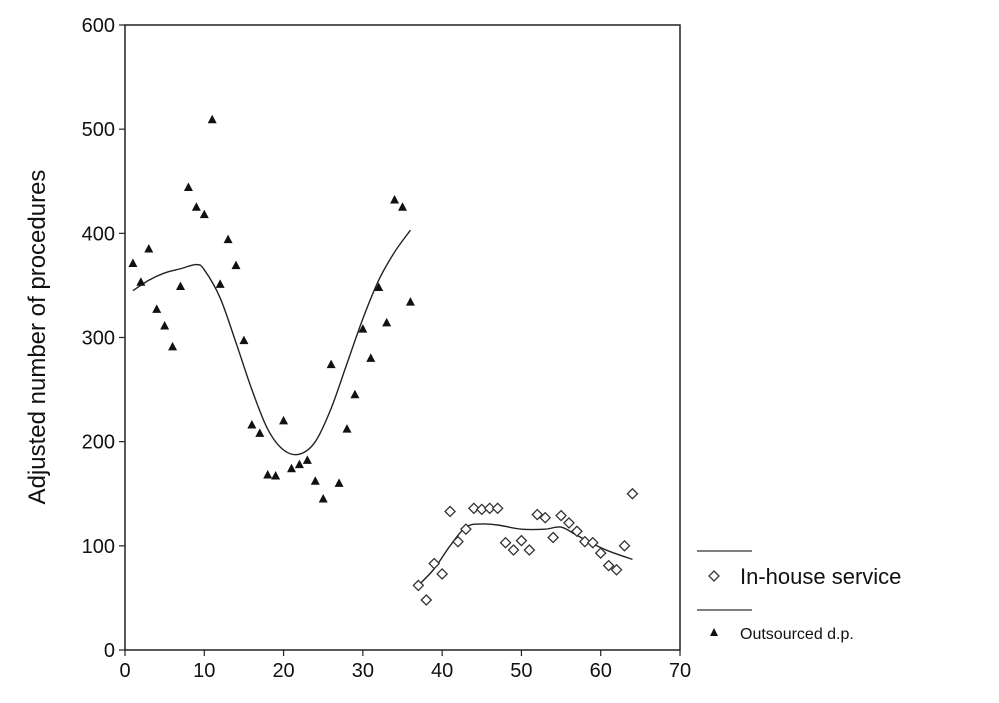 This screenshot has height=703, width=999. Describe the element at coordinates (405, 666) in the screenshot. I see `x-axis-ticks: 0 10 20 30 40 50 60 70` at that location.